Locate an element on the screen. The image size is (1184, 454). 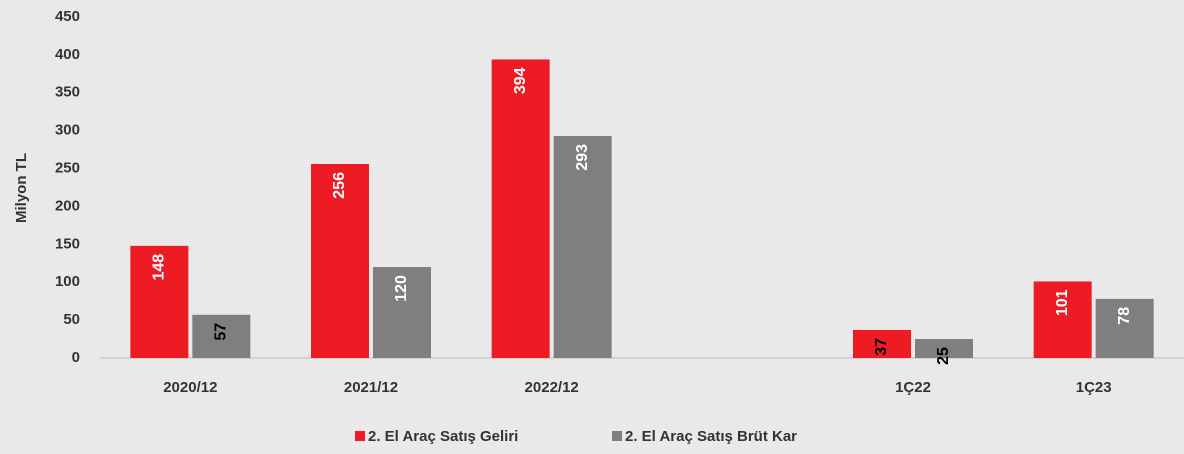
y-tick-label: 450 is located at coordinates (67, 16).